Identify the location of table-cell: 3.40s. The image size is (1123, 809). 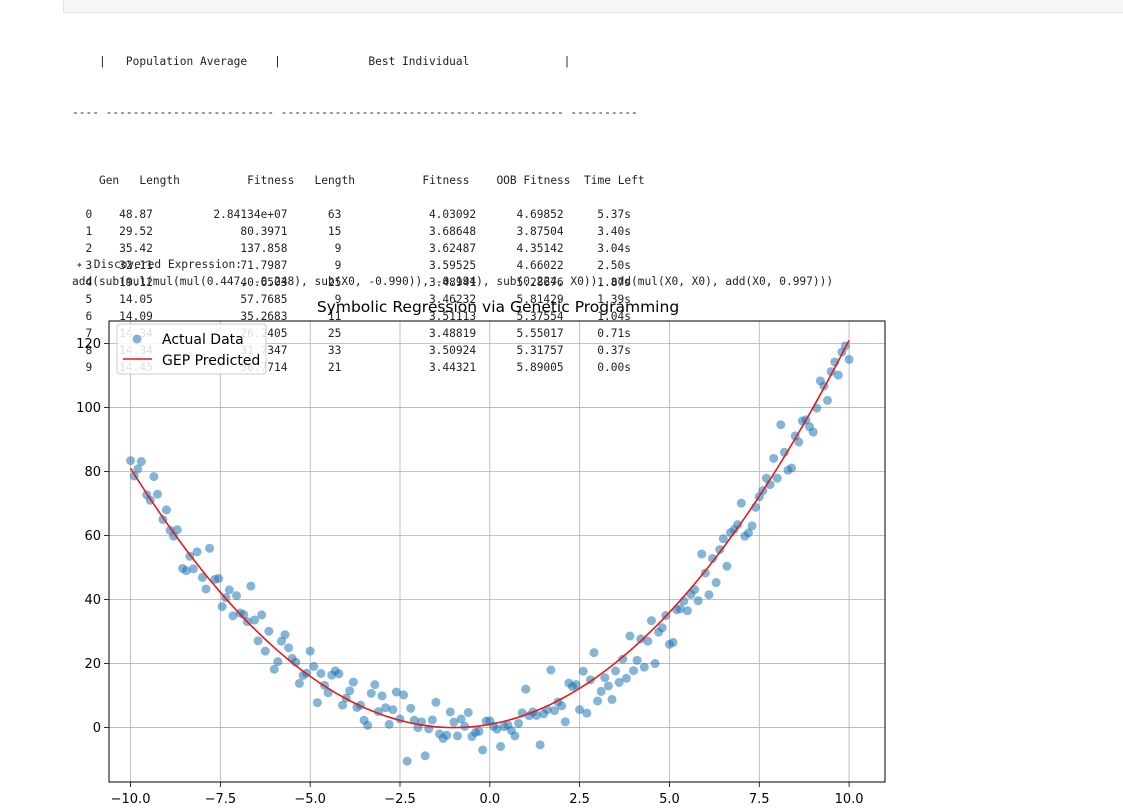
(614, 231).